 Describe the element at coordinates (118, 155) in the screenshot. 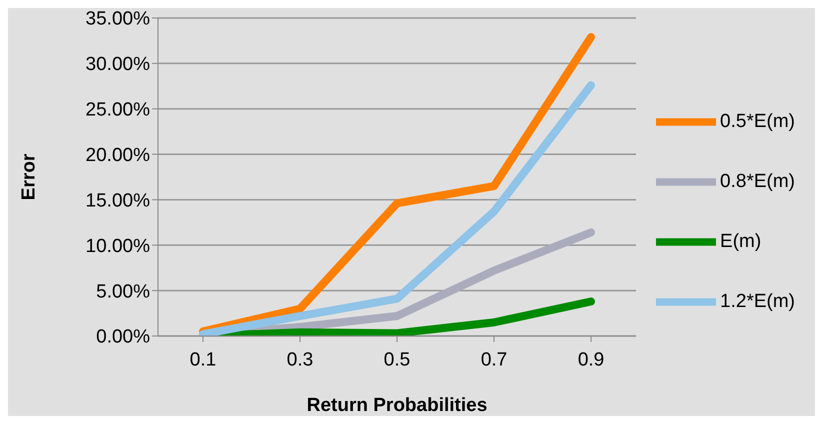

I see `y-tick-label: 20.00%` at that location.